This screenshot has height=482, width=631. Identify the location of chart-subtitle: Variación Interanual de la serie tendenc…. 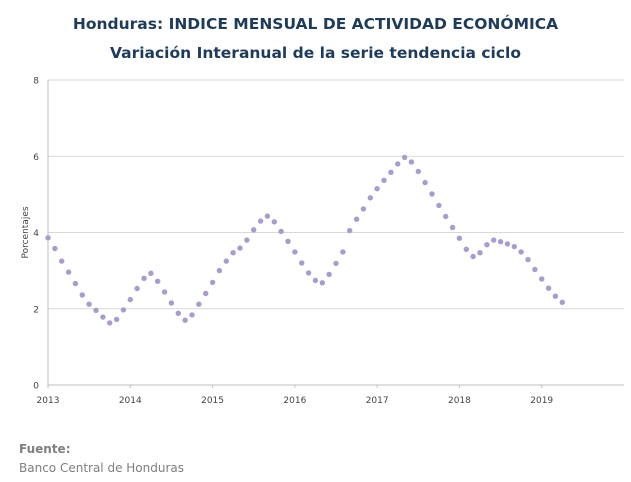
(315, 53).